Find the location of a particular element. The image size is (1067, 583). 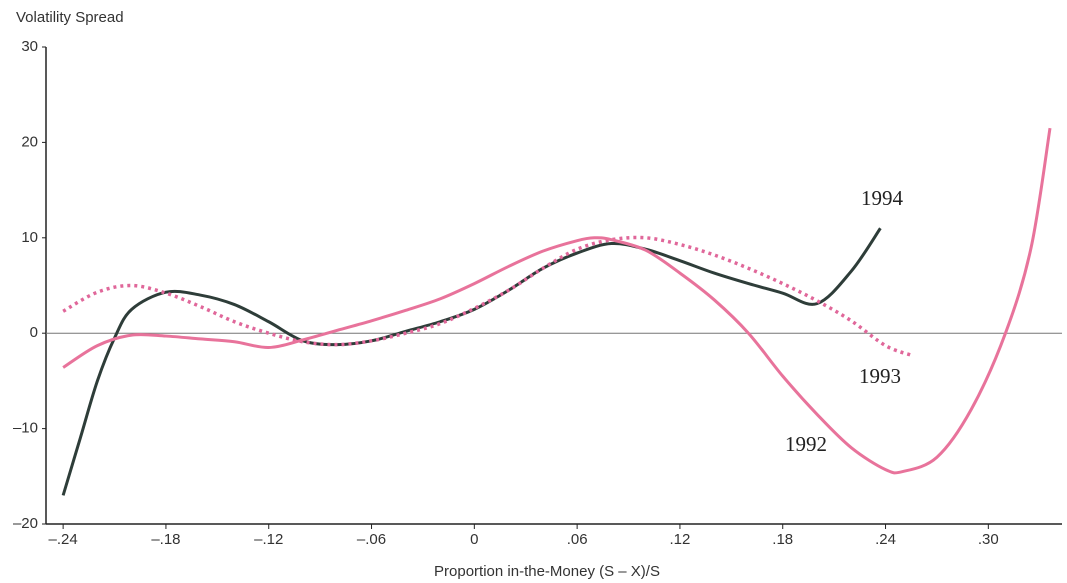

y-tick-label: 20 is located at coordinates (29, 141).